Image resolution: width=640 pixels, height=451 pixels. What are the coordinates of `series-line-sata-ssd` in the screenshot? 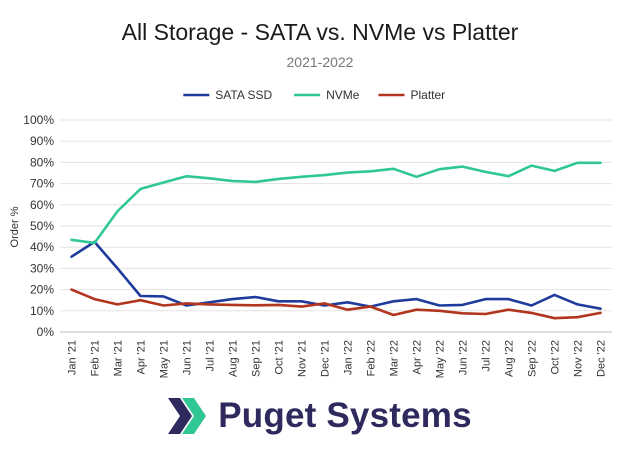 It's located at (336, 275).